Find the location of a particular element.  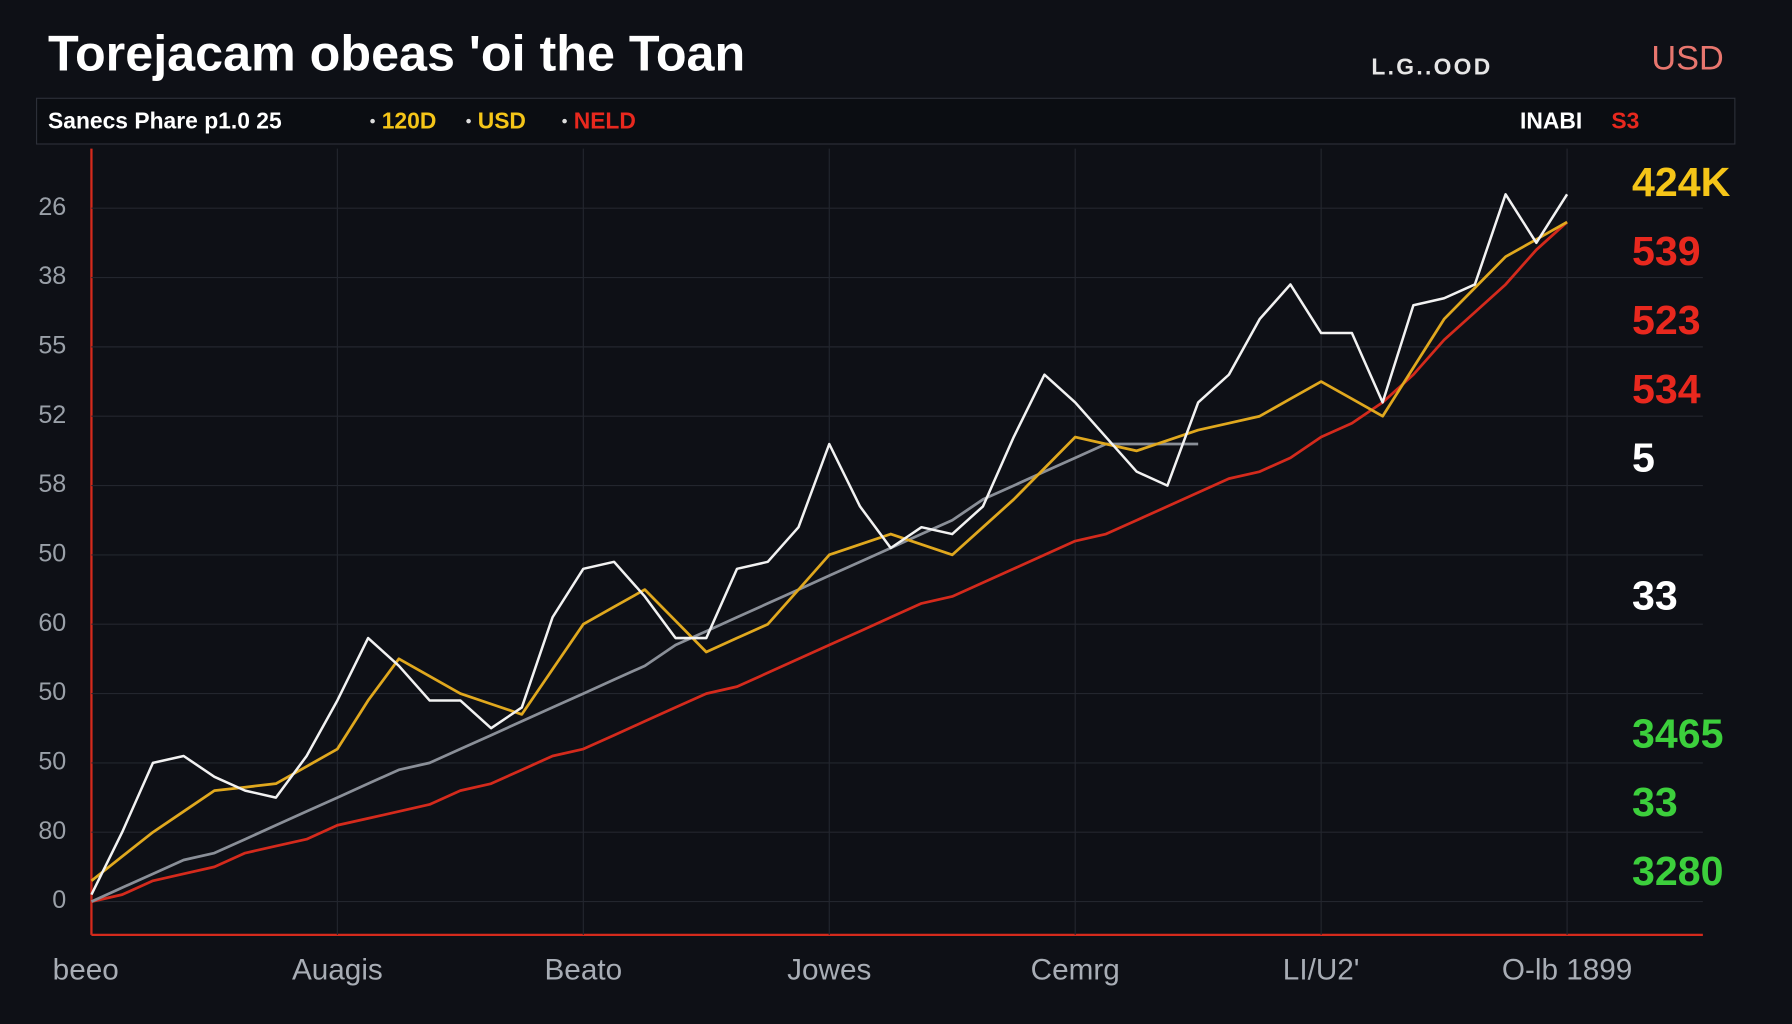

side-value: 3465 is located at coordinates (1678, 733).